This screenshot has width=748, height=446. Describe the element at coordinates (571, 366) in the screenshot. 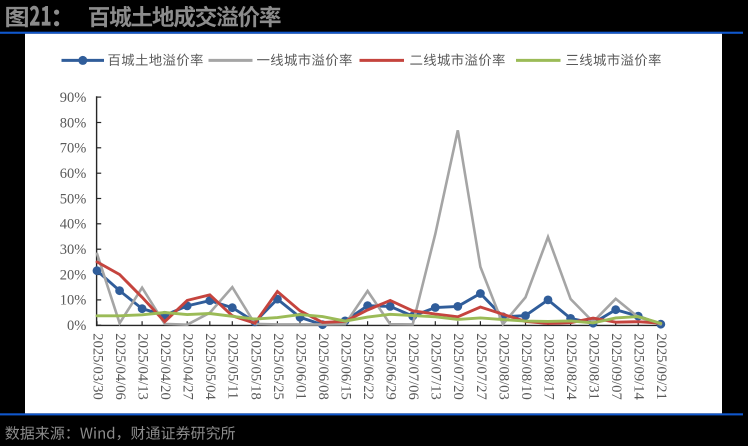

I see `svg-text: 2025/08/24` at that location.